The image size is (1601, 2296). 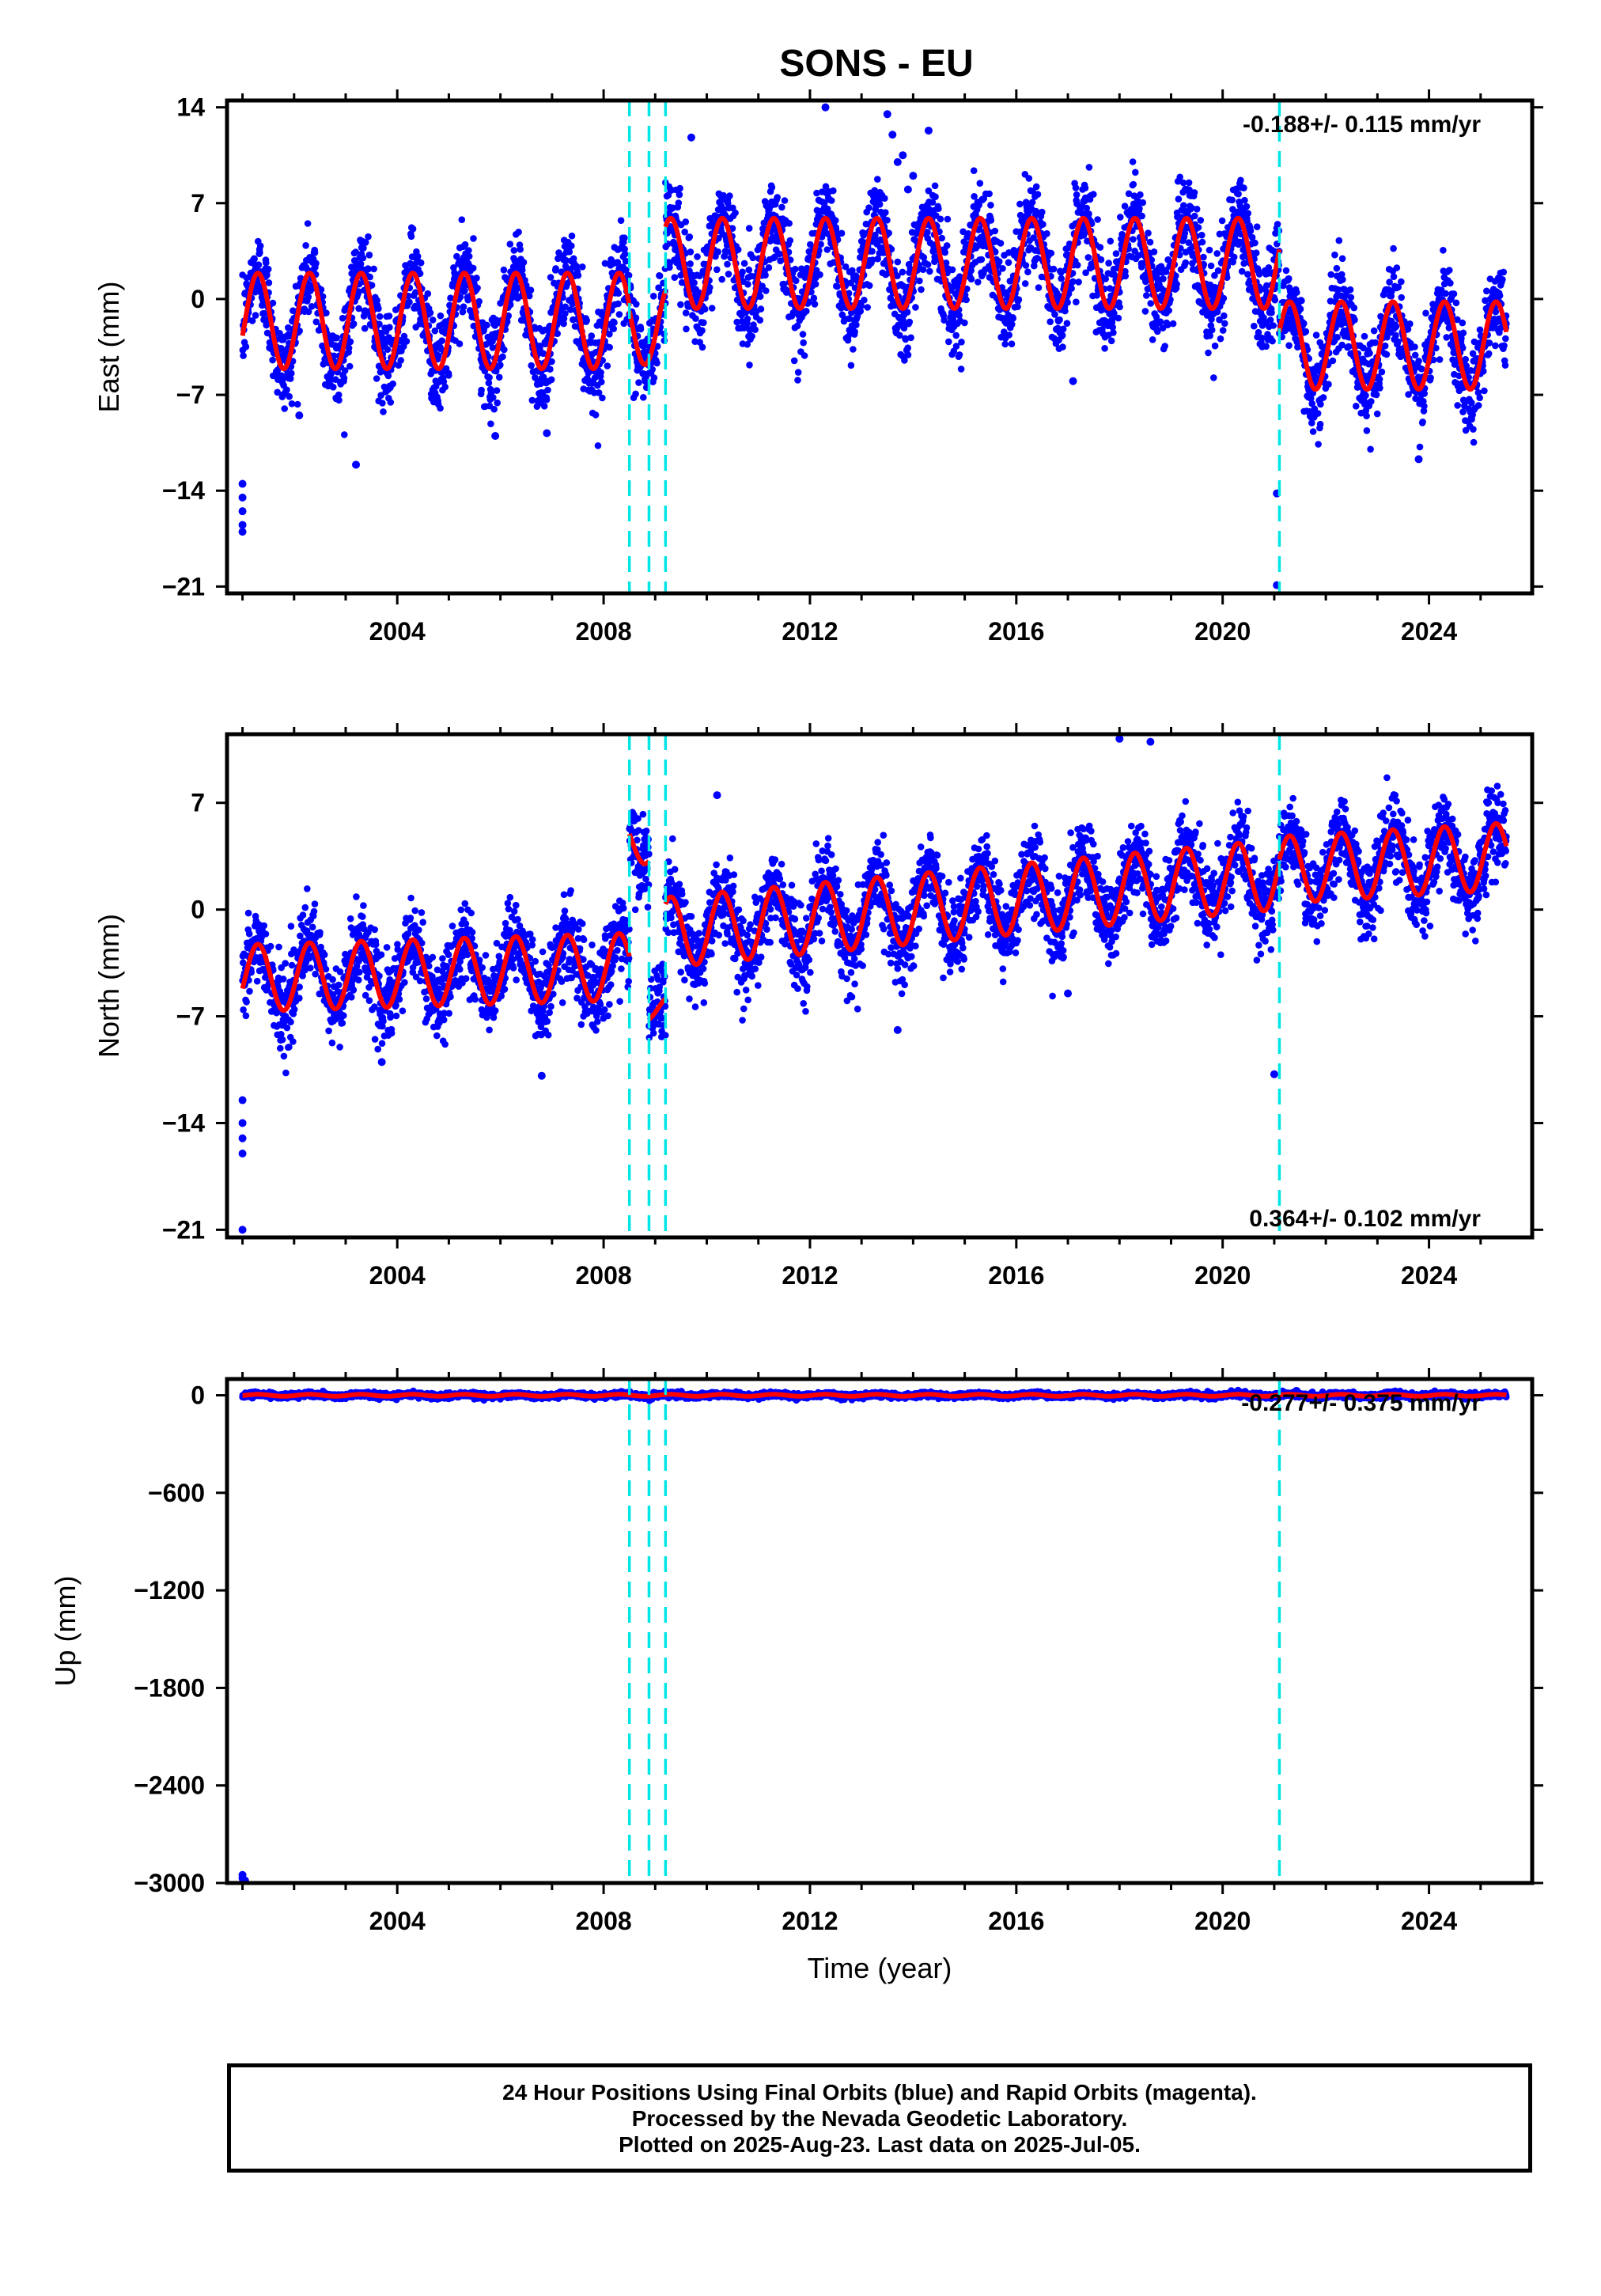 I want to click on x-tick-label: 2024, so click(x=1429, y=631).